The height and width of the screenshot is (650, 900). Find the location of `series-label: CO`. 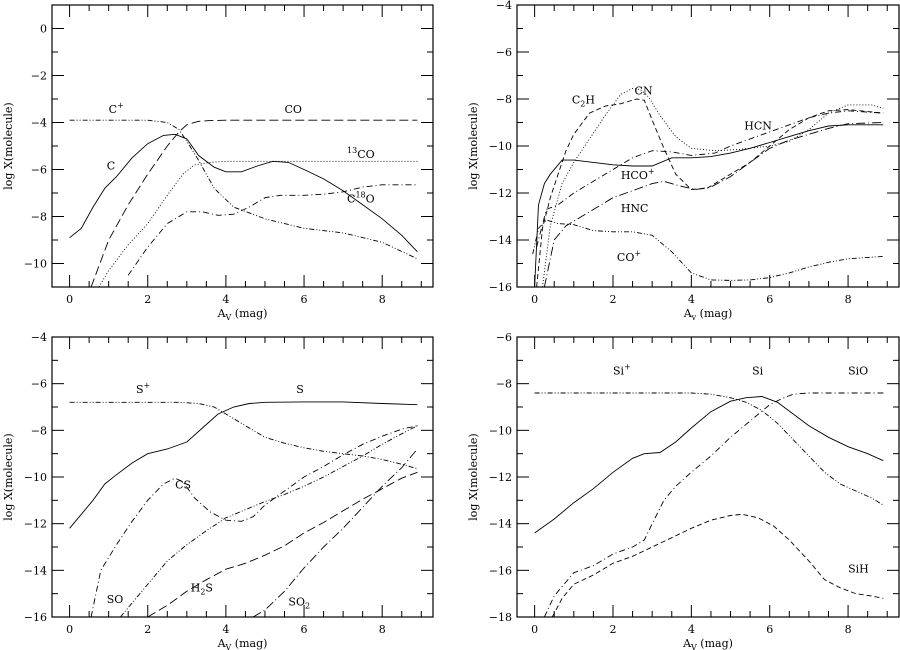

series-label: CO is located at coordinates (293, 109).